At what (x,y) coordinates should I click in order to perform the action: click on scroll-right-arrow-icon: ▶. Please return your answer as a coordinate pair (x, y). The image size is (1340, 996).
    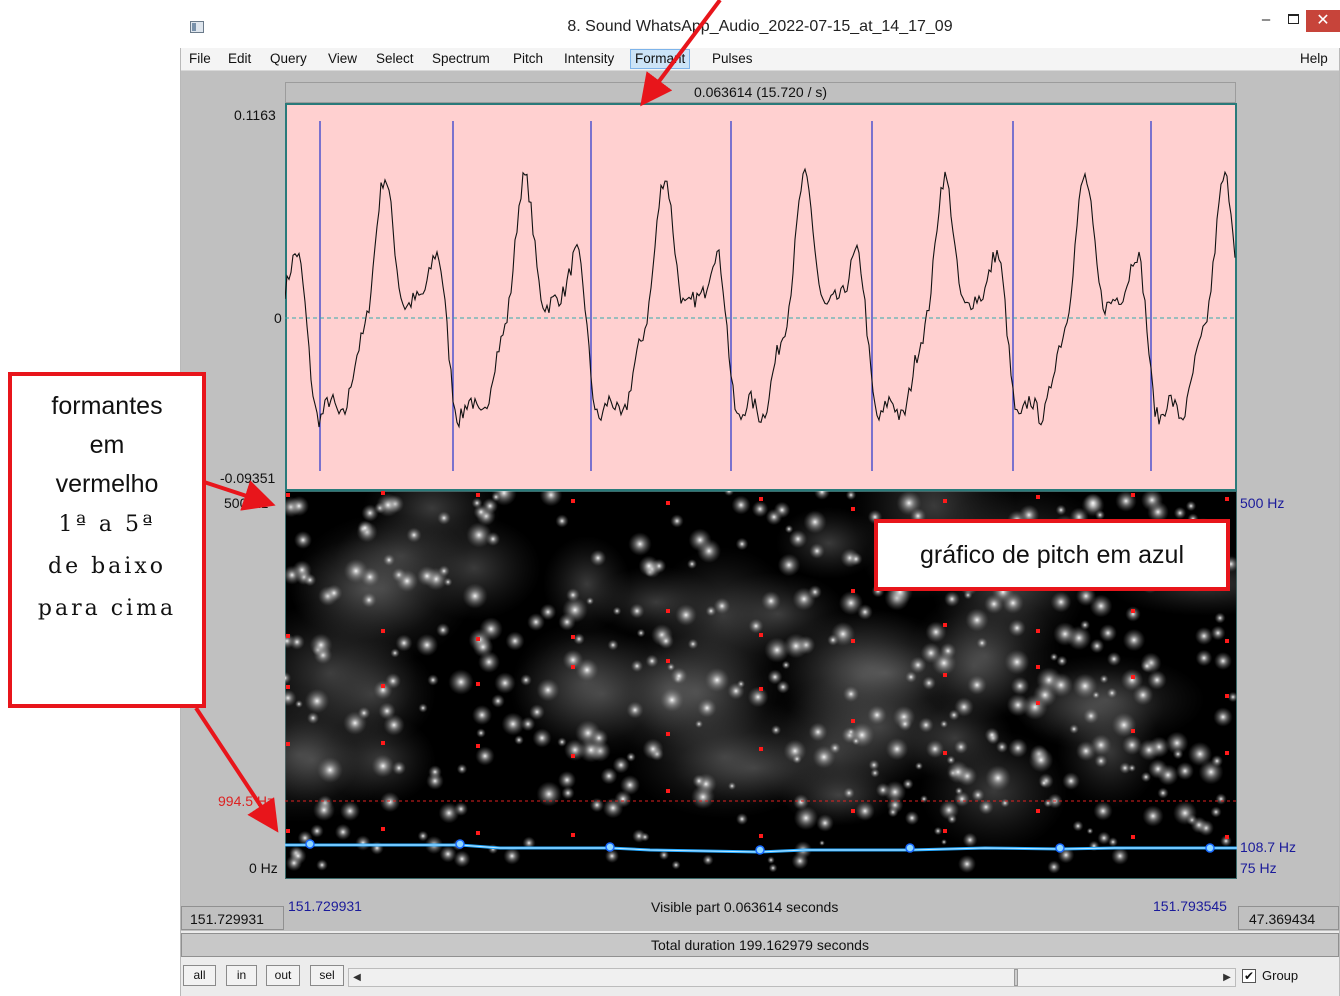
    Looking at the image, I should click on (1227, 977).